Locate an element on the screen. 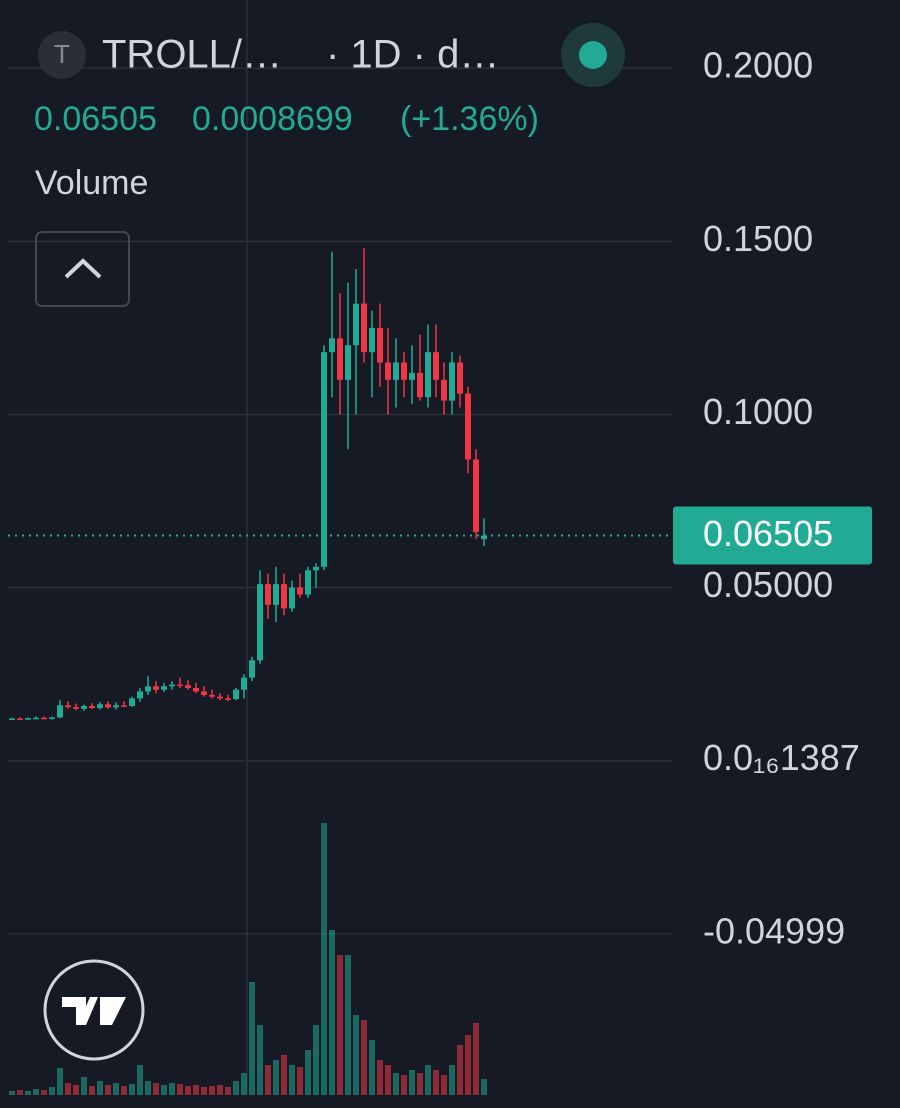  y-tick-label: 0.0₁₆1387 is located at coordinates (781, 757).